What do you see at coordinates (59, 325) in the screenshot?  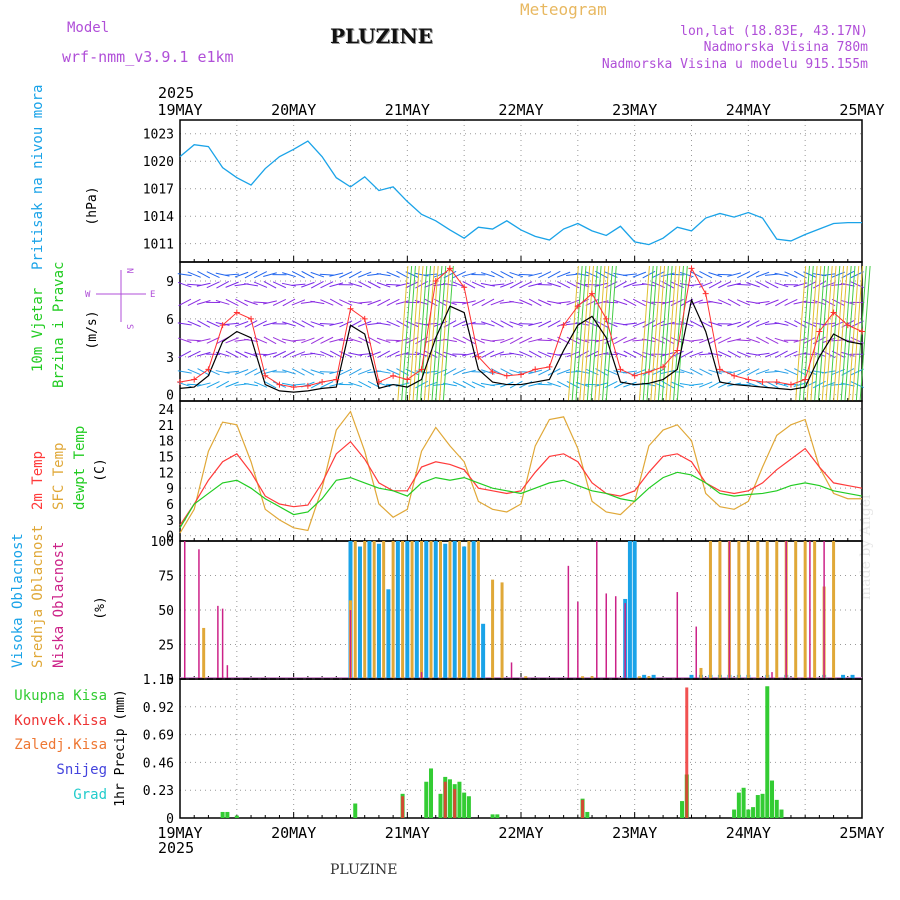 I see `wind-label-2: Brzina i Pravac` at bounding box center [59, 325].